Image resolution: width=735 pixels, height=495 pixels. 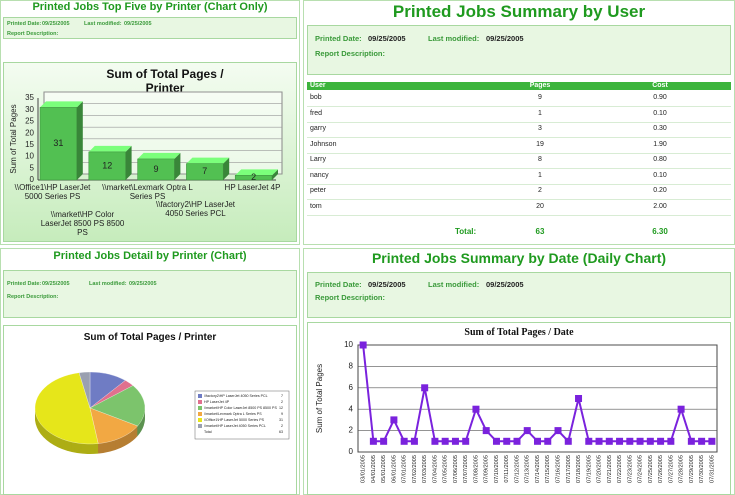 What do you see at coordinates (660, 175) in the screenshot?
I see `table-cell: 0.10` at bounding box center [660, 175].